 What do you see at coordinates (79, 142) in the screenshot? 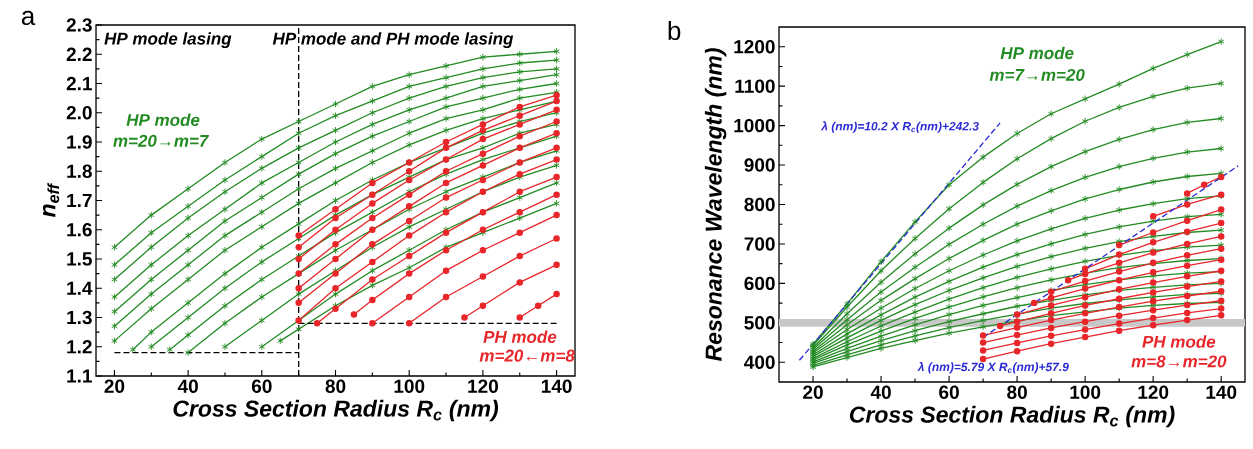
I see `y-tick-label: 1.9` at bounding box center [79, 142].